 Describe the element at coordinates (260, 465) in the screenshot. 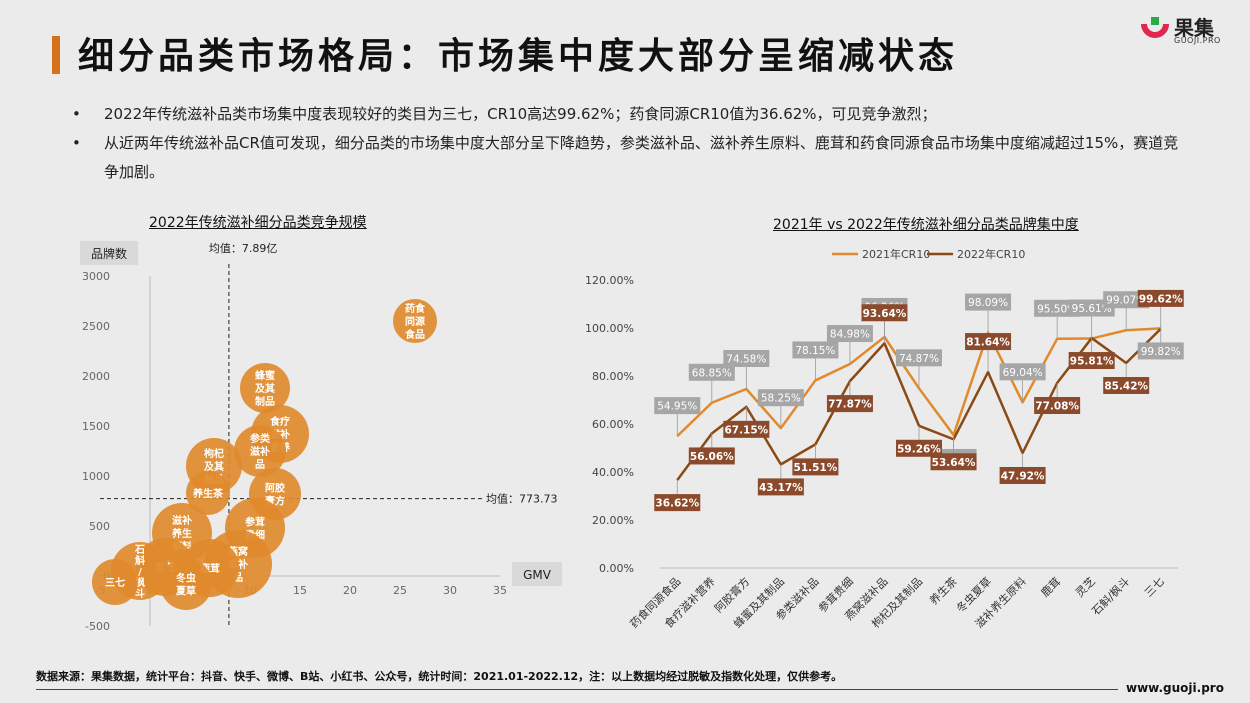

I see `bubble-label: 品` at that location.